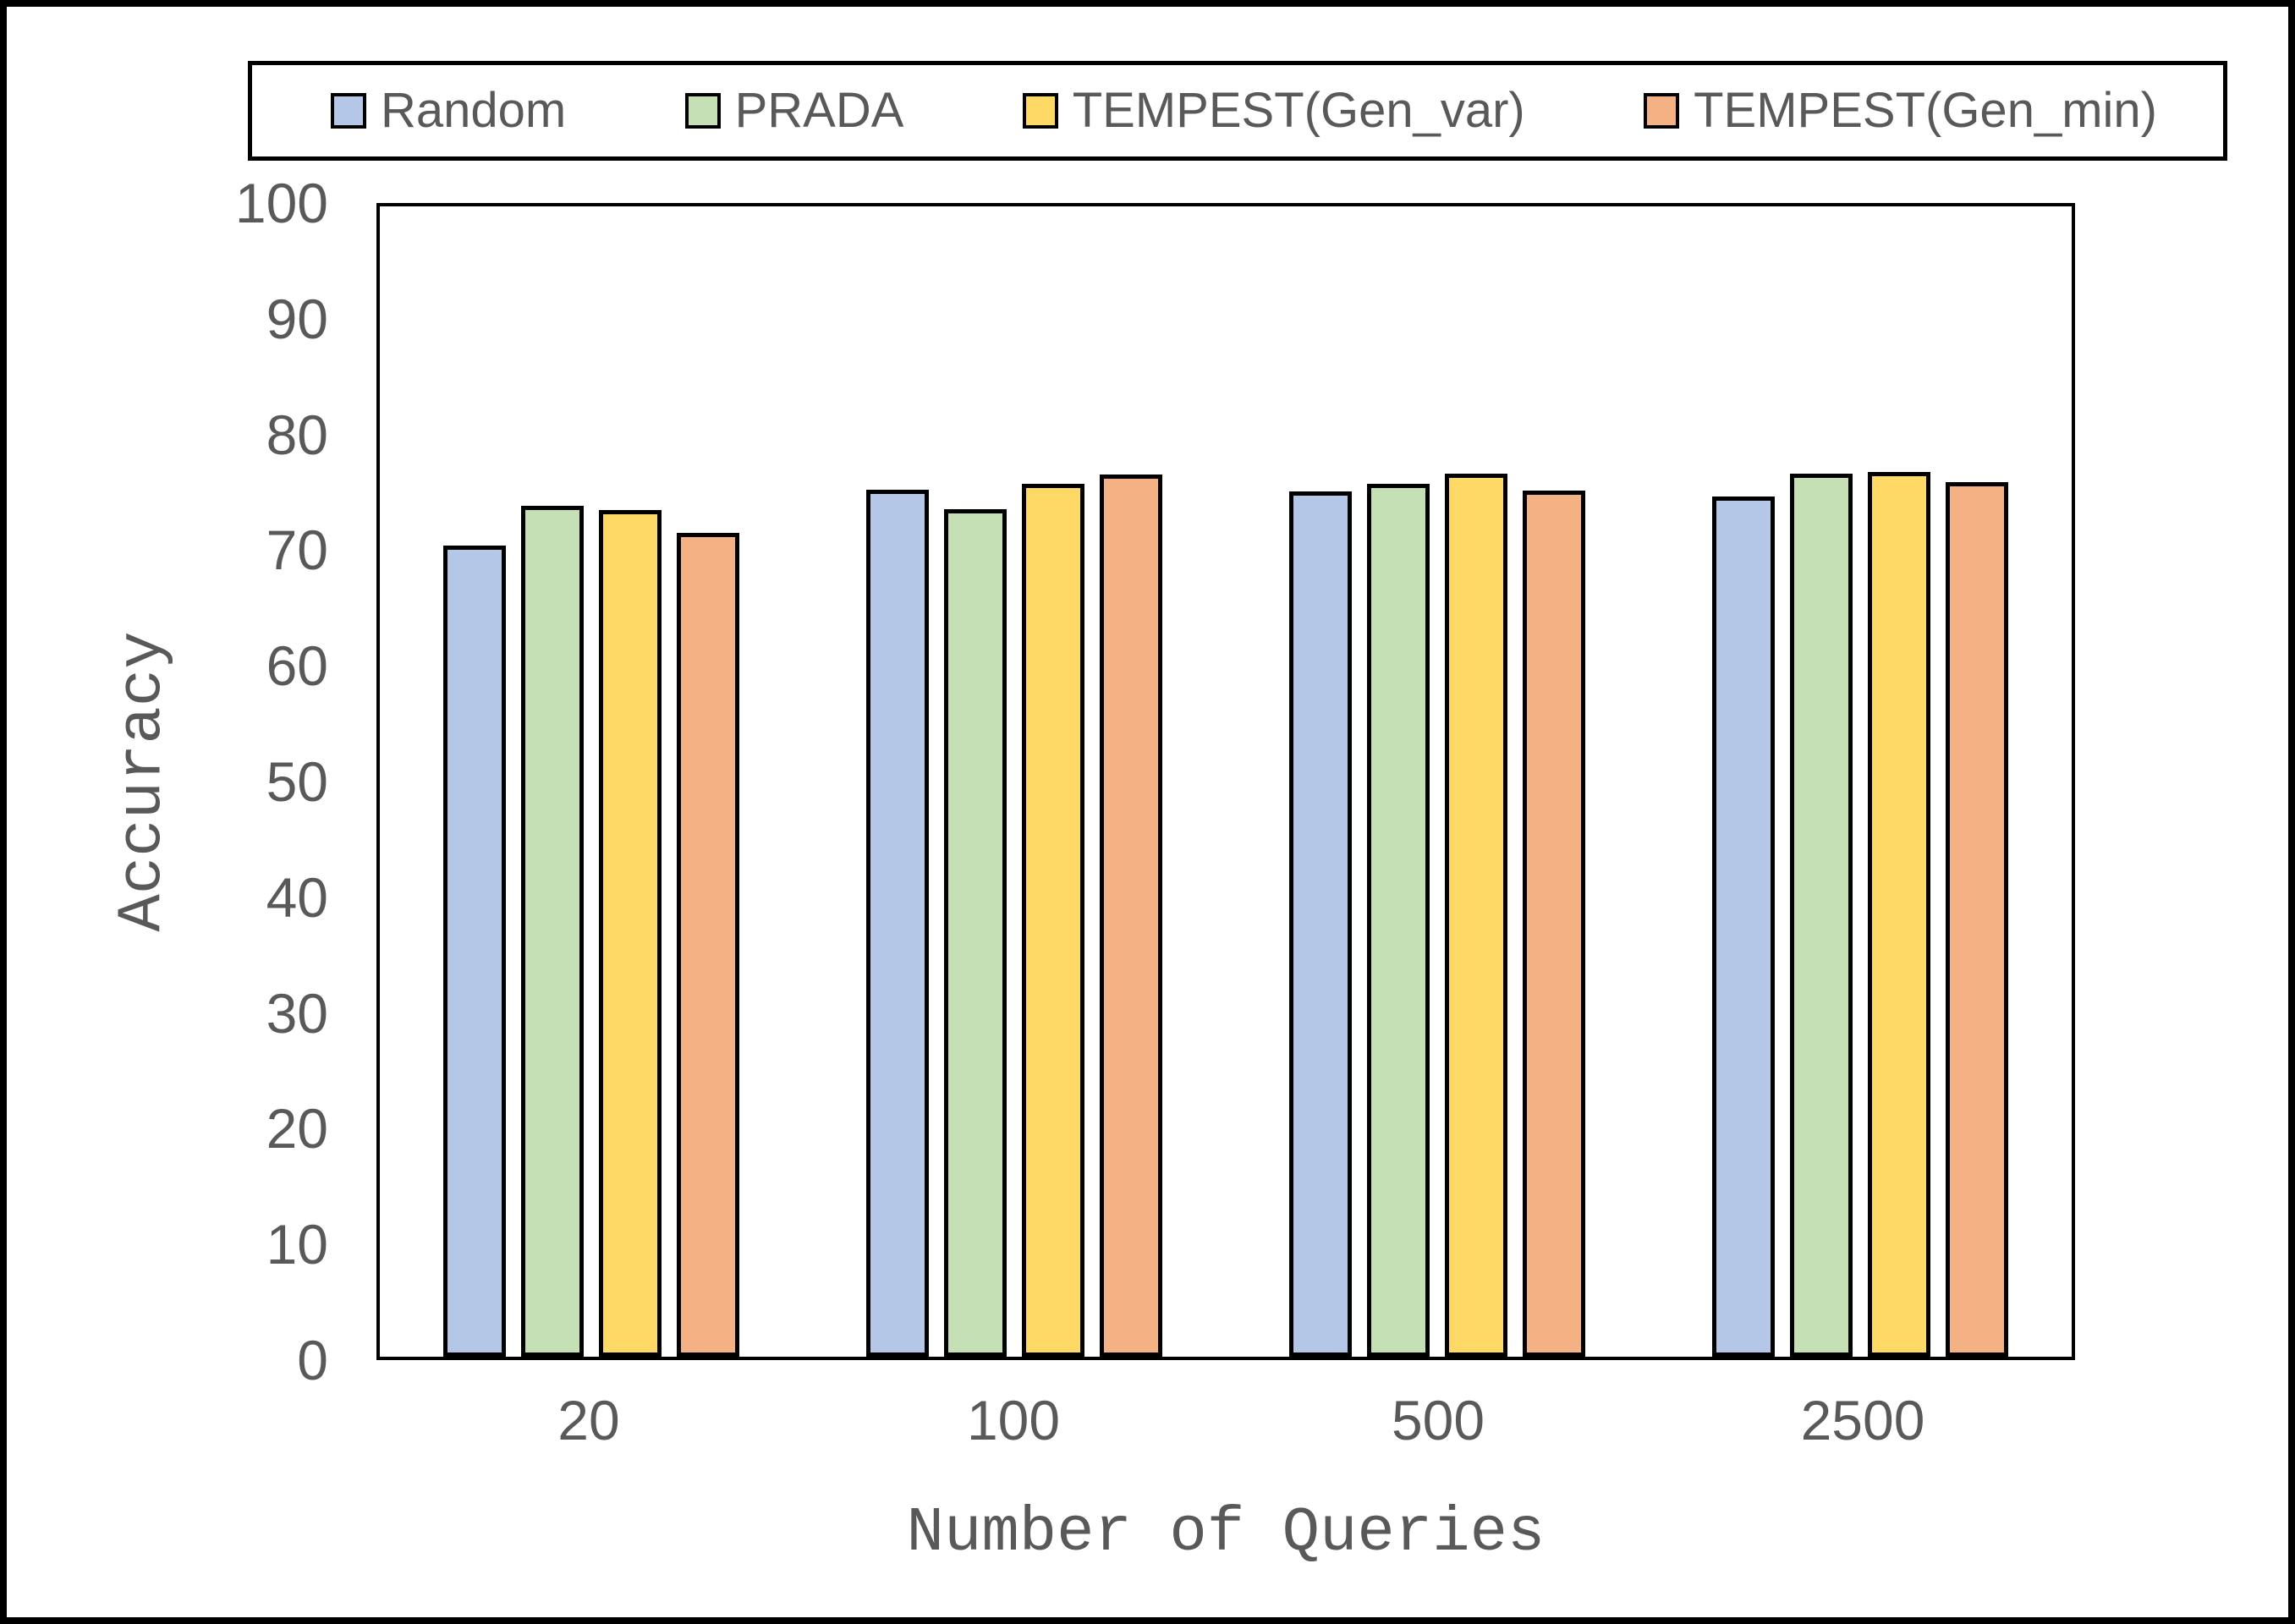 The image size is (2295, 1624). What do you see at coordinates (1226, 1534) in the screenshot?
I see `x-axis-title: Number of Queries` at bounding box center [1226, 1534].